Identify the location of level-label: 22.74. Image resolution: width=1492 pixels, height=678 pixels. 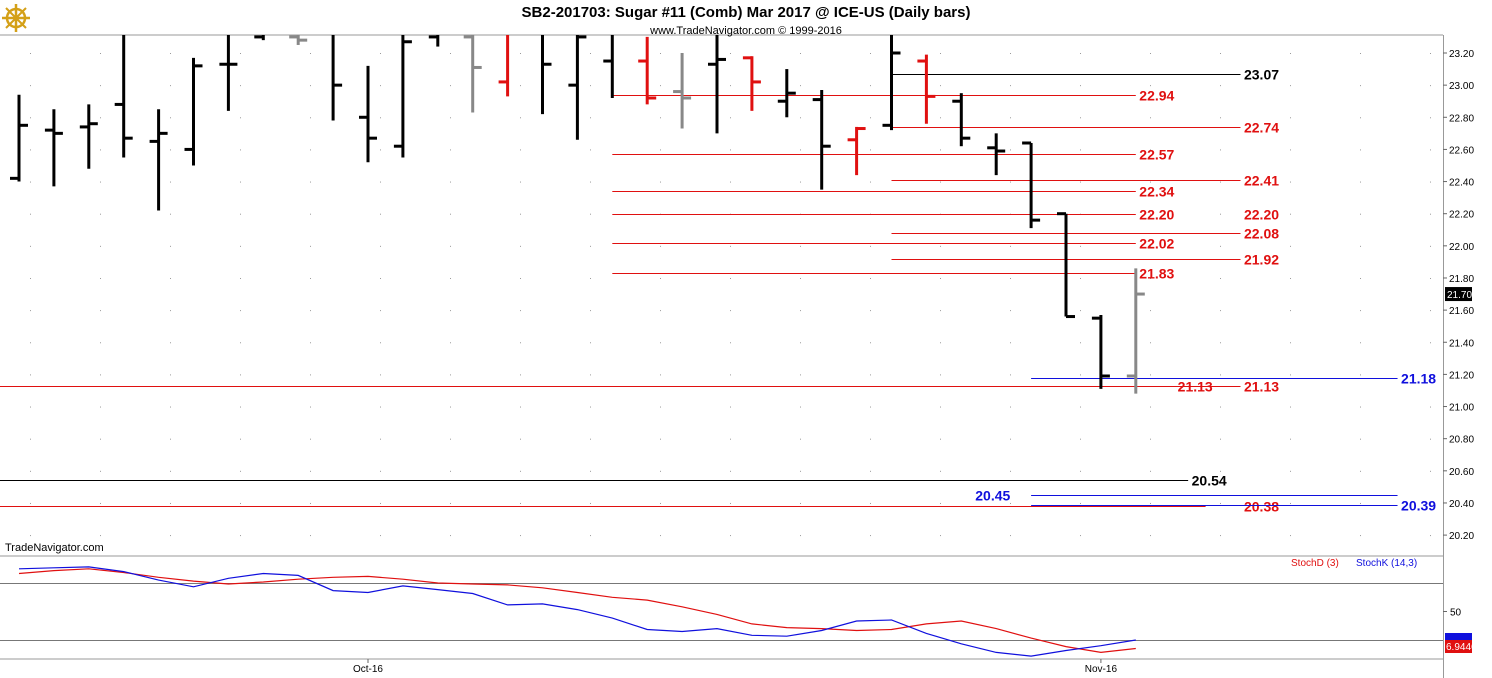
(1261, 128).